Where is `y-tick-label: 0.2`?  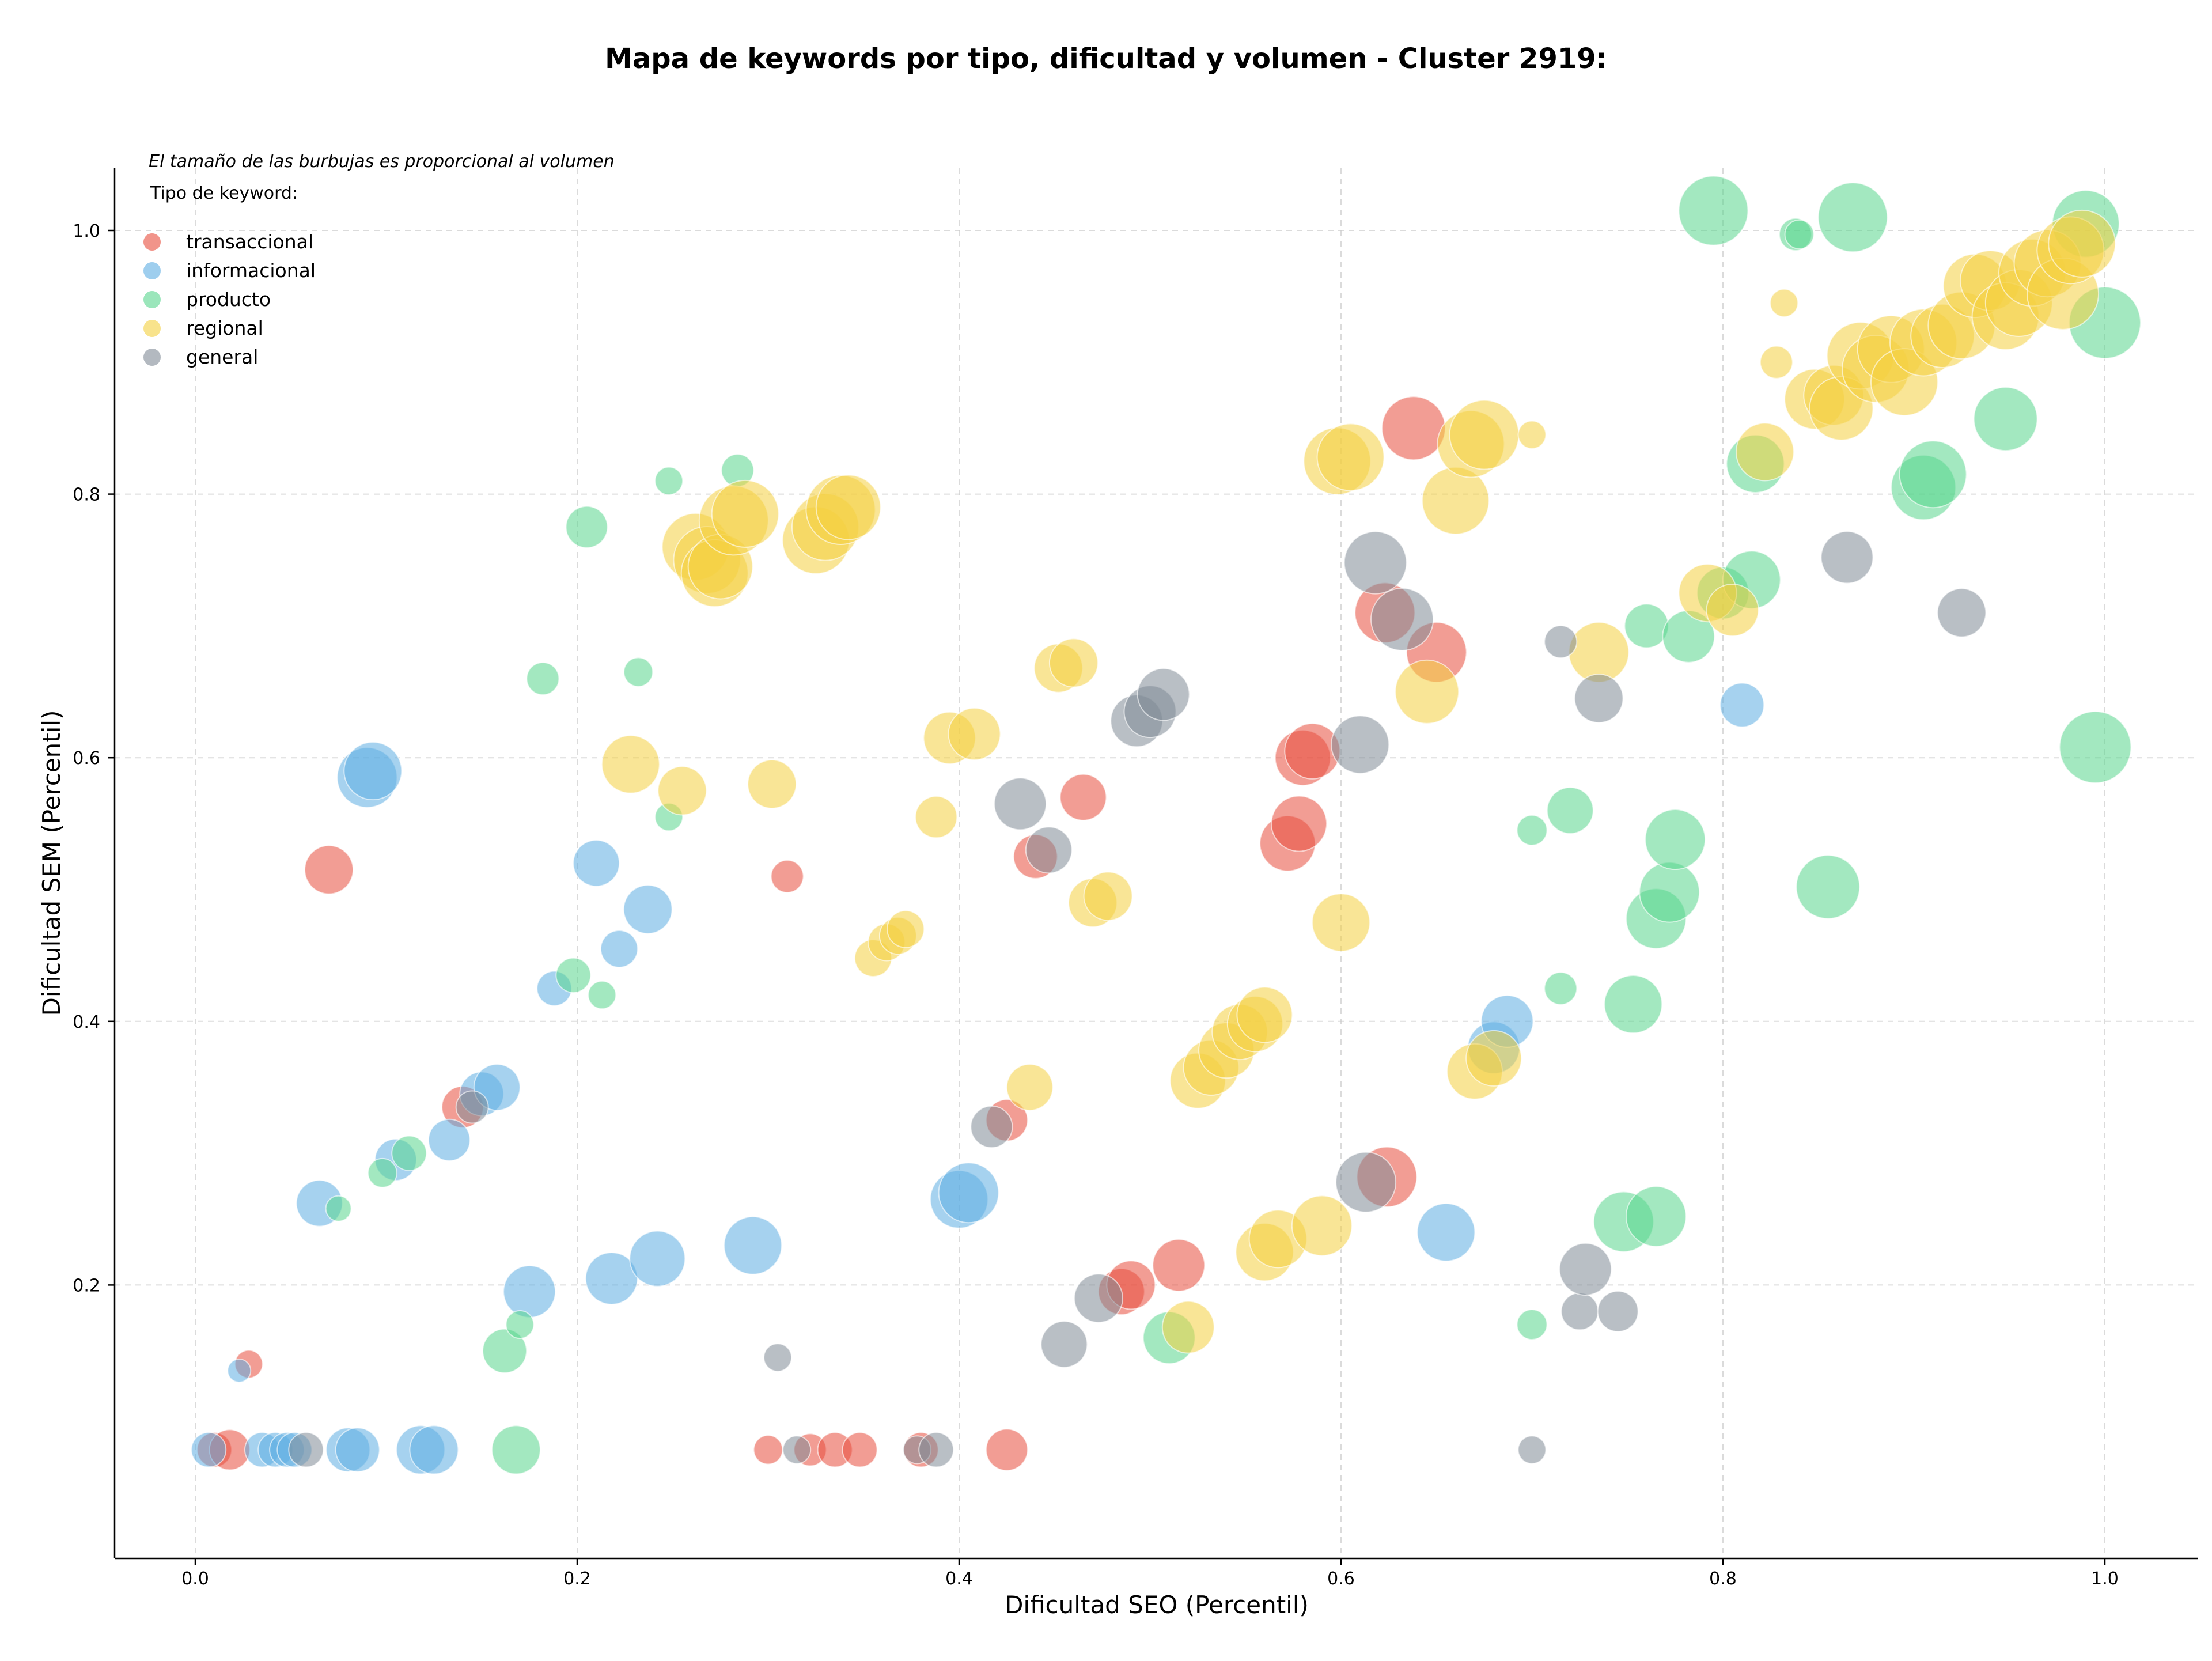 y-tick-label: 0.2 is located at coordinates (86, 1286).